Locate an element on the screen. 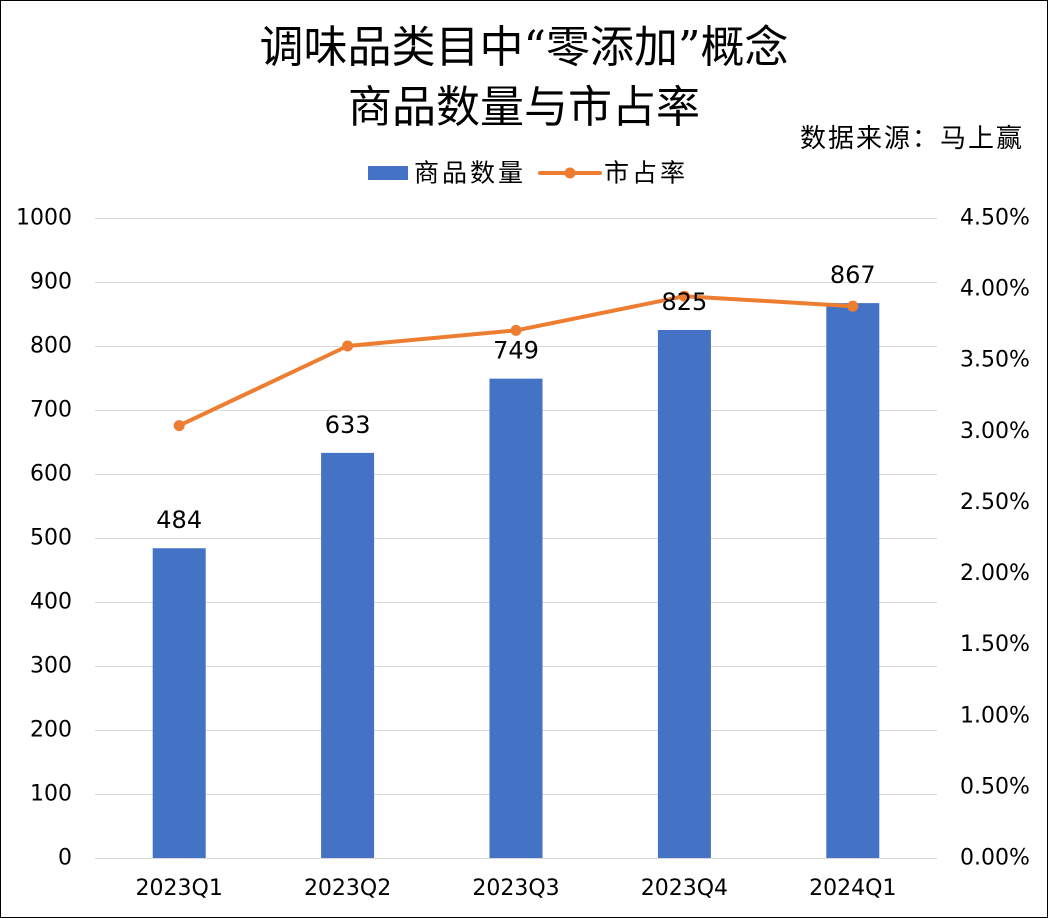 This screenshot has width=1048, height=918. bar-data-label: 749 is located at coordinates (516, 351).